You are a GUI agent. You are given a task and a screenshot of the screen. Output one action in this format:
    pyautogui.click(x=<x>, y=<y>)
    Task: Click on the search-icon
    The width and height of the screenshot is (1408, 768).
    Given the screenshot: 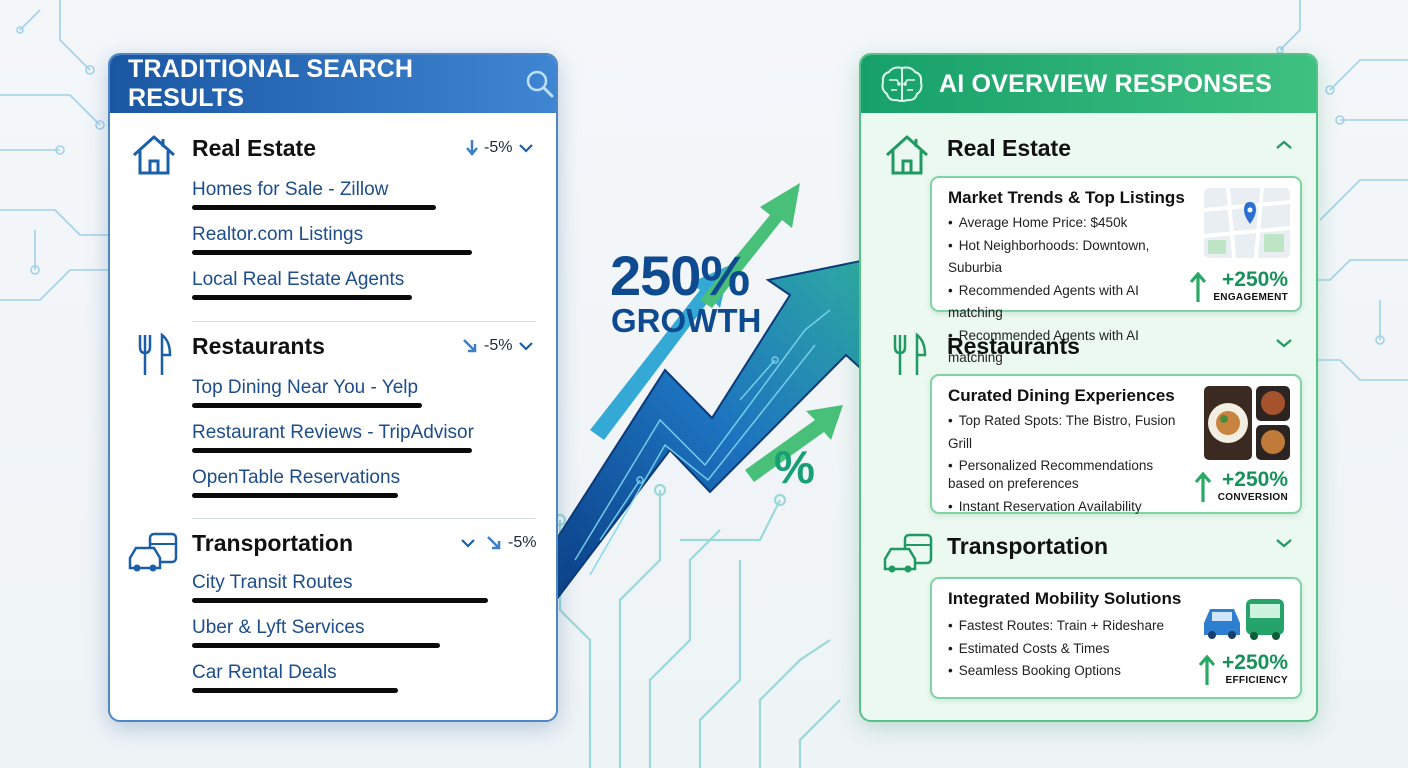 What is the action you would take?
    pyautogui.click(x=540, y=84)
    